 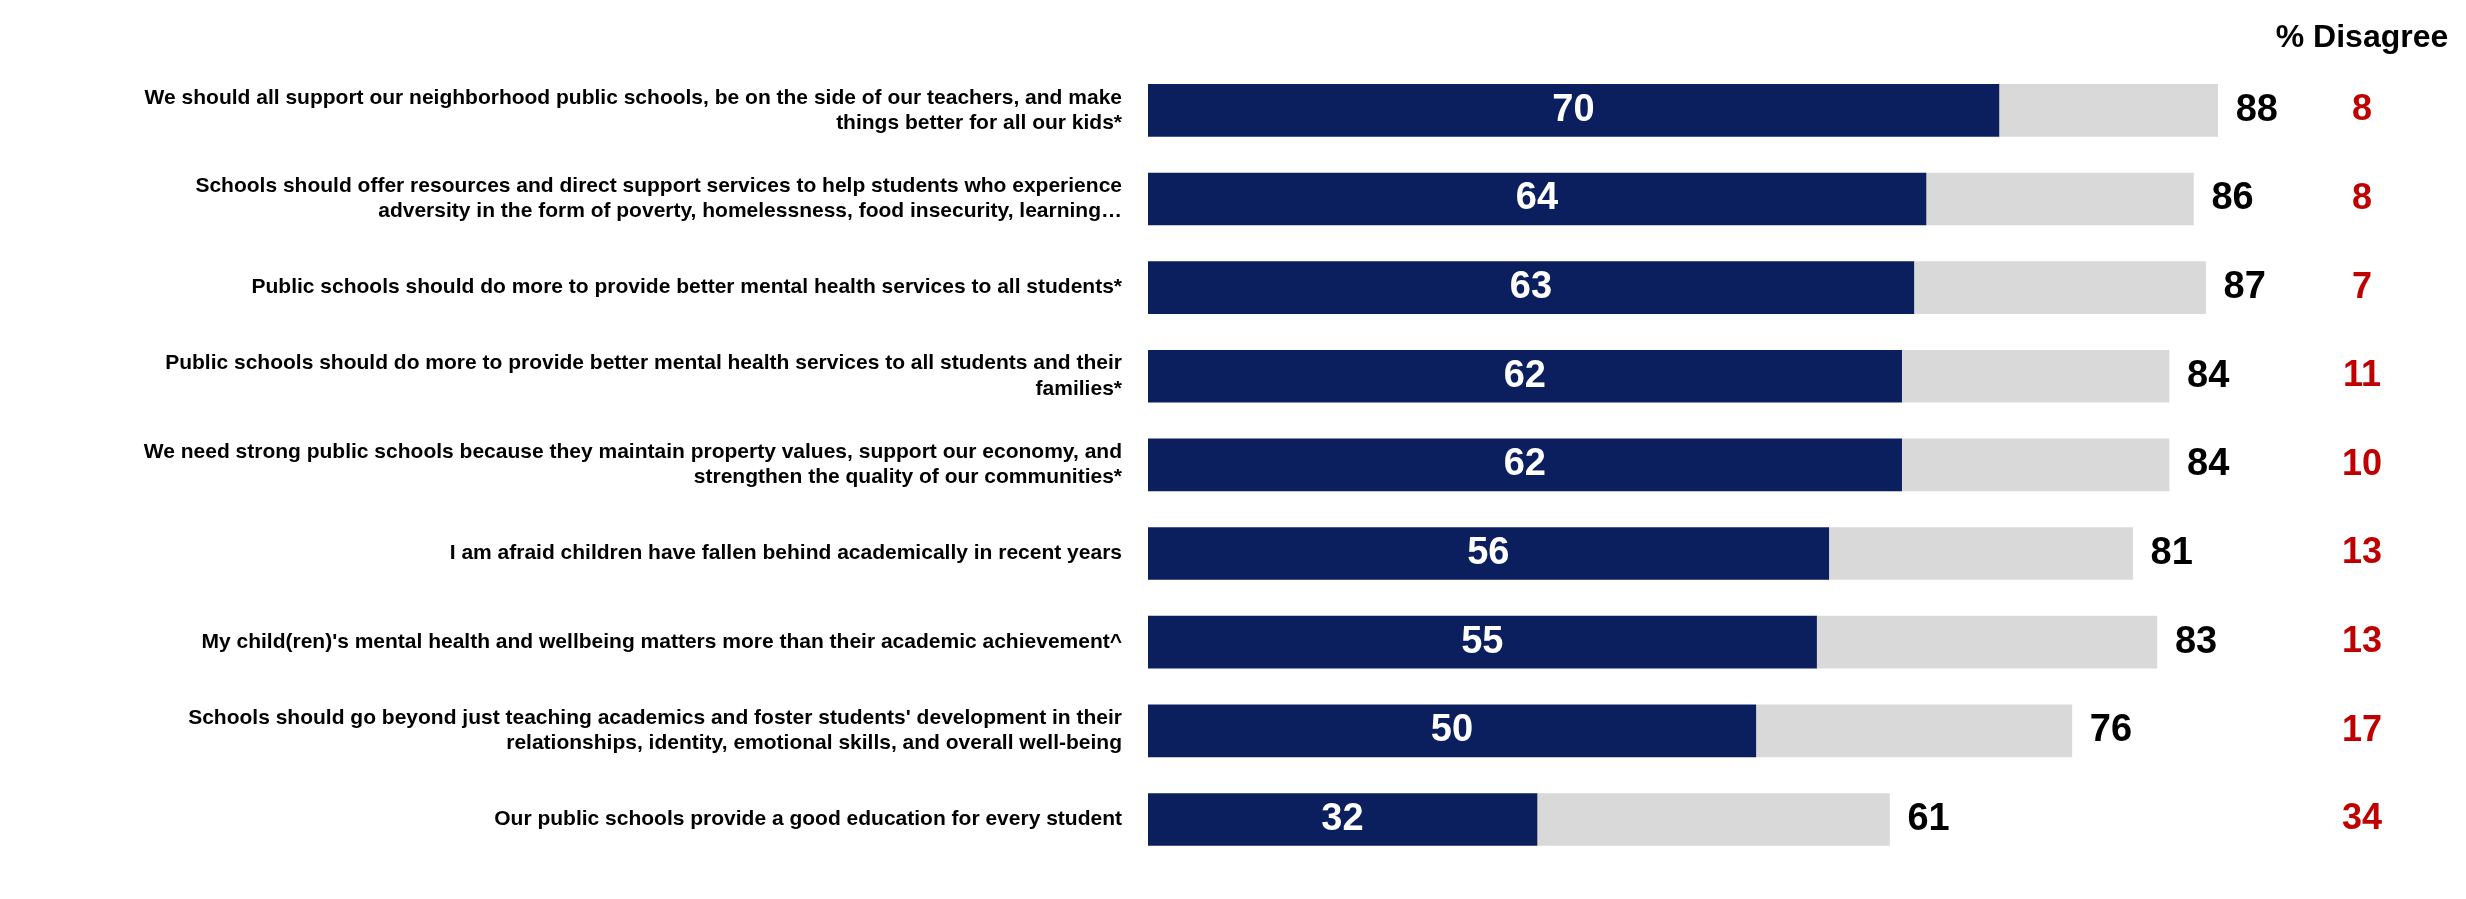 I want to click on y-tick-label: We should all support our neighborhood public schools, be on the side of our teachers, and make things better for all our kids*, so click(x=633, y=108).